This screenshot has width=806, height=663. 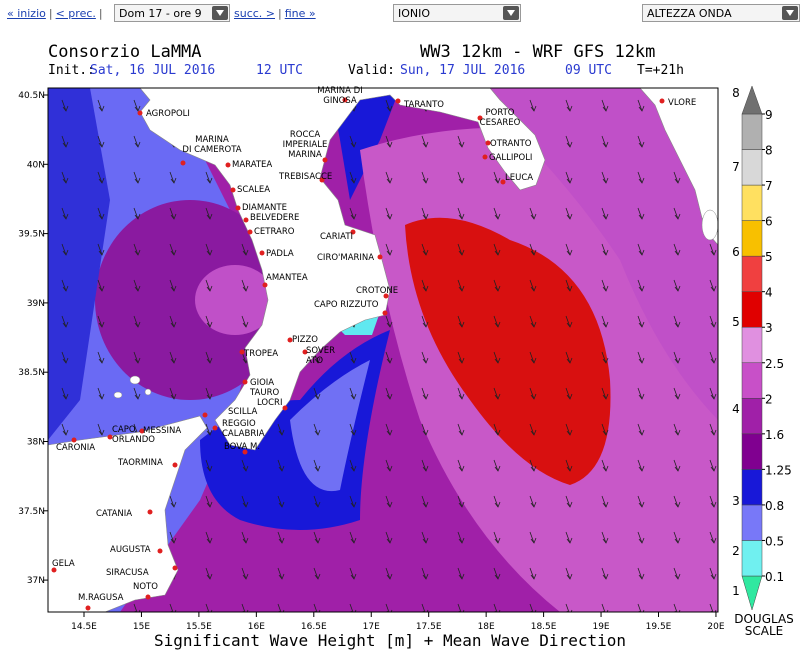 I want to click on zone-light-blue-ionian, so click(x=330, y=426).